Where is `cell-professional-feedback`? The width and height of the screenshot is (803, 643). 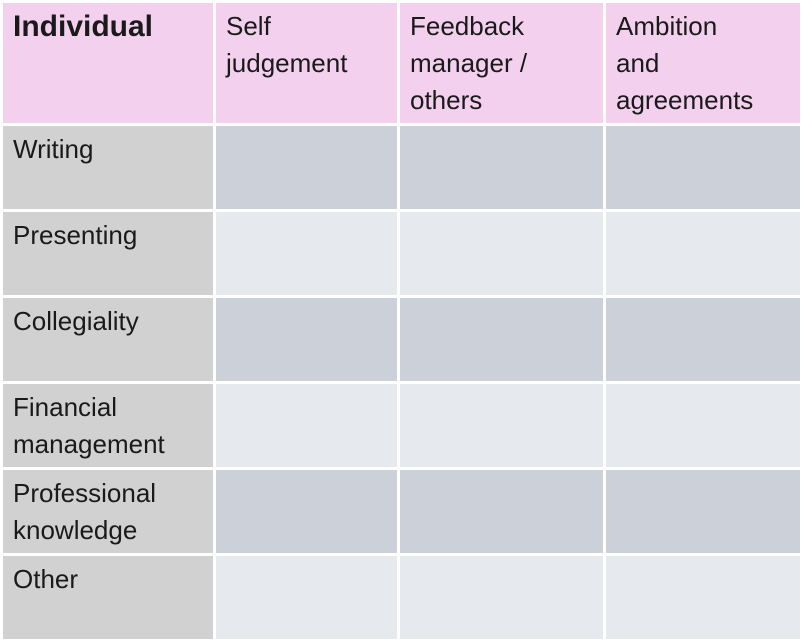
cell-professional-feedback is located at coordinates (501, 511).